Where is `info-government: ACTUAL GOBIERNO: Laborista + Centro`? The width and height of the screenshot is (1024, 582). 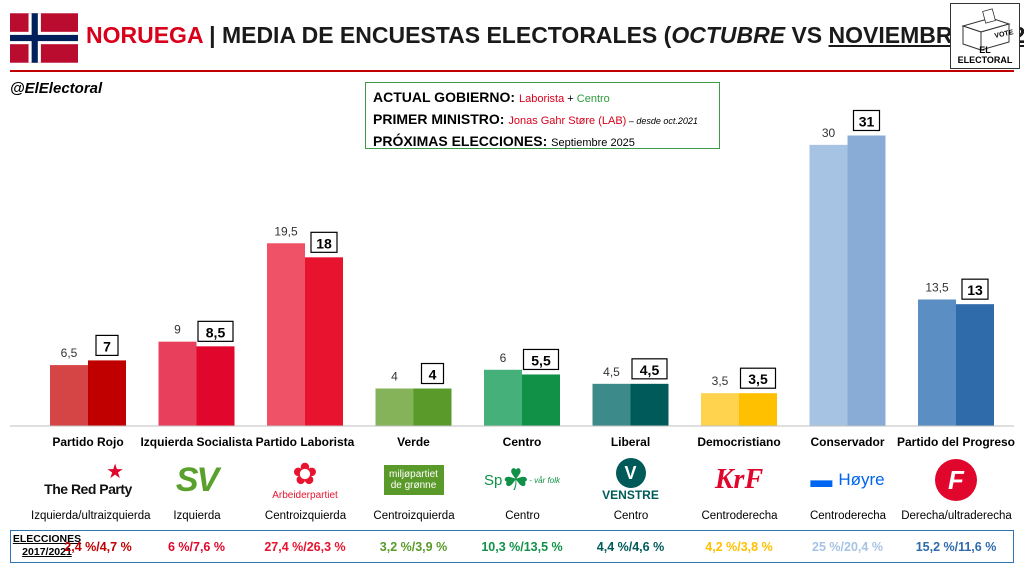
info-government: ACTUAL GOBIERNO: Laborista + Centro is located at coordinates (542, 98).